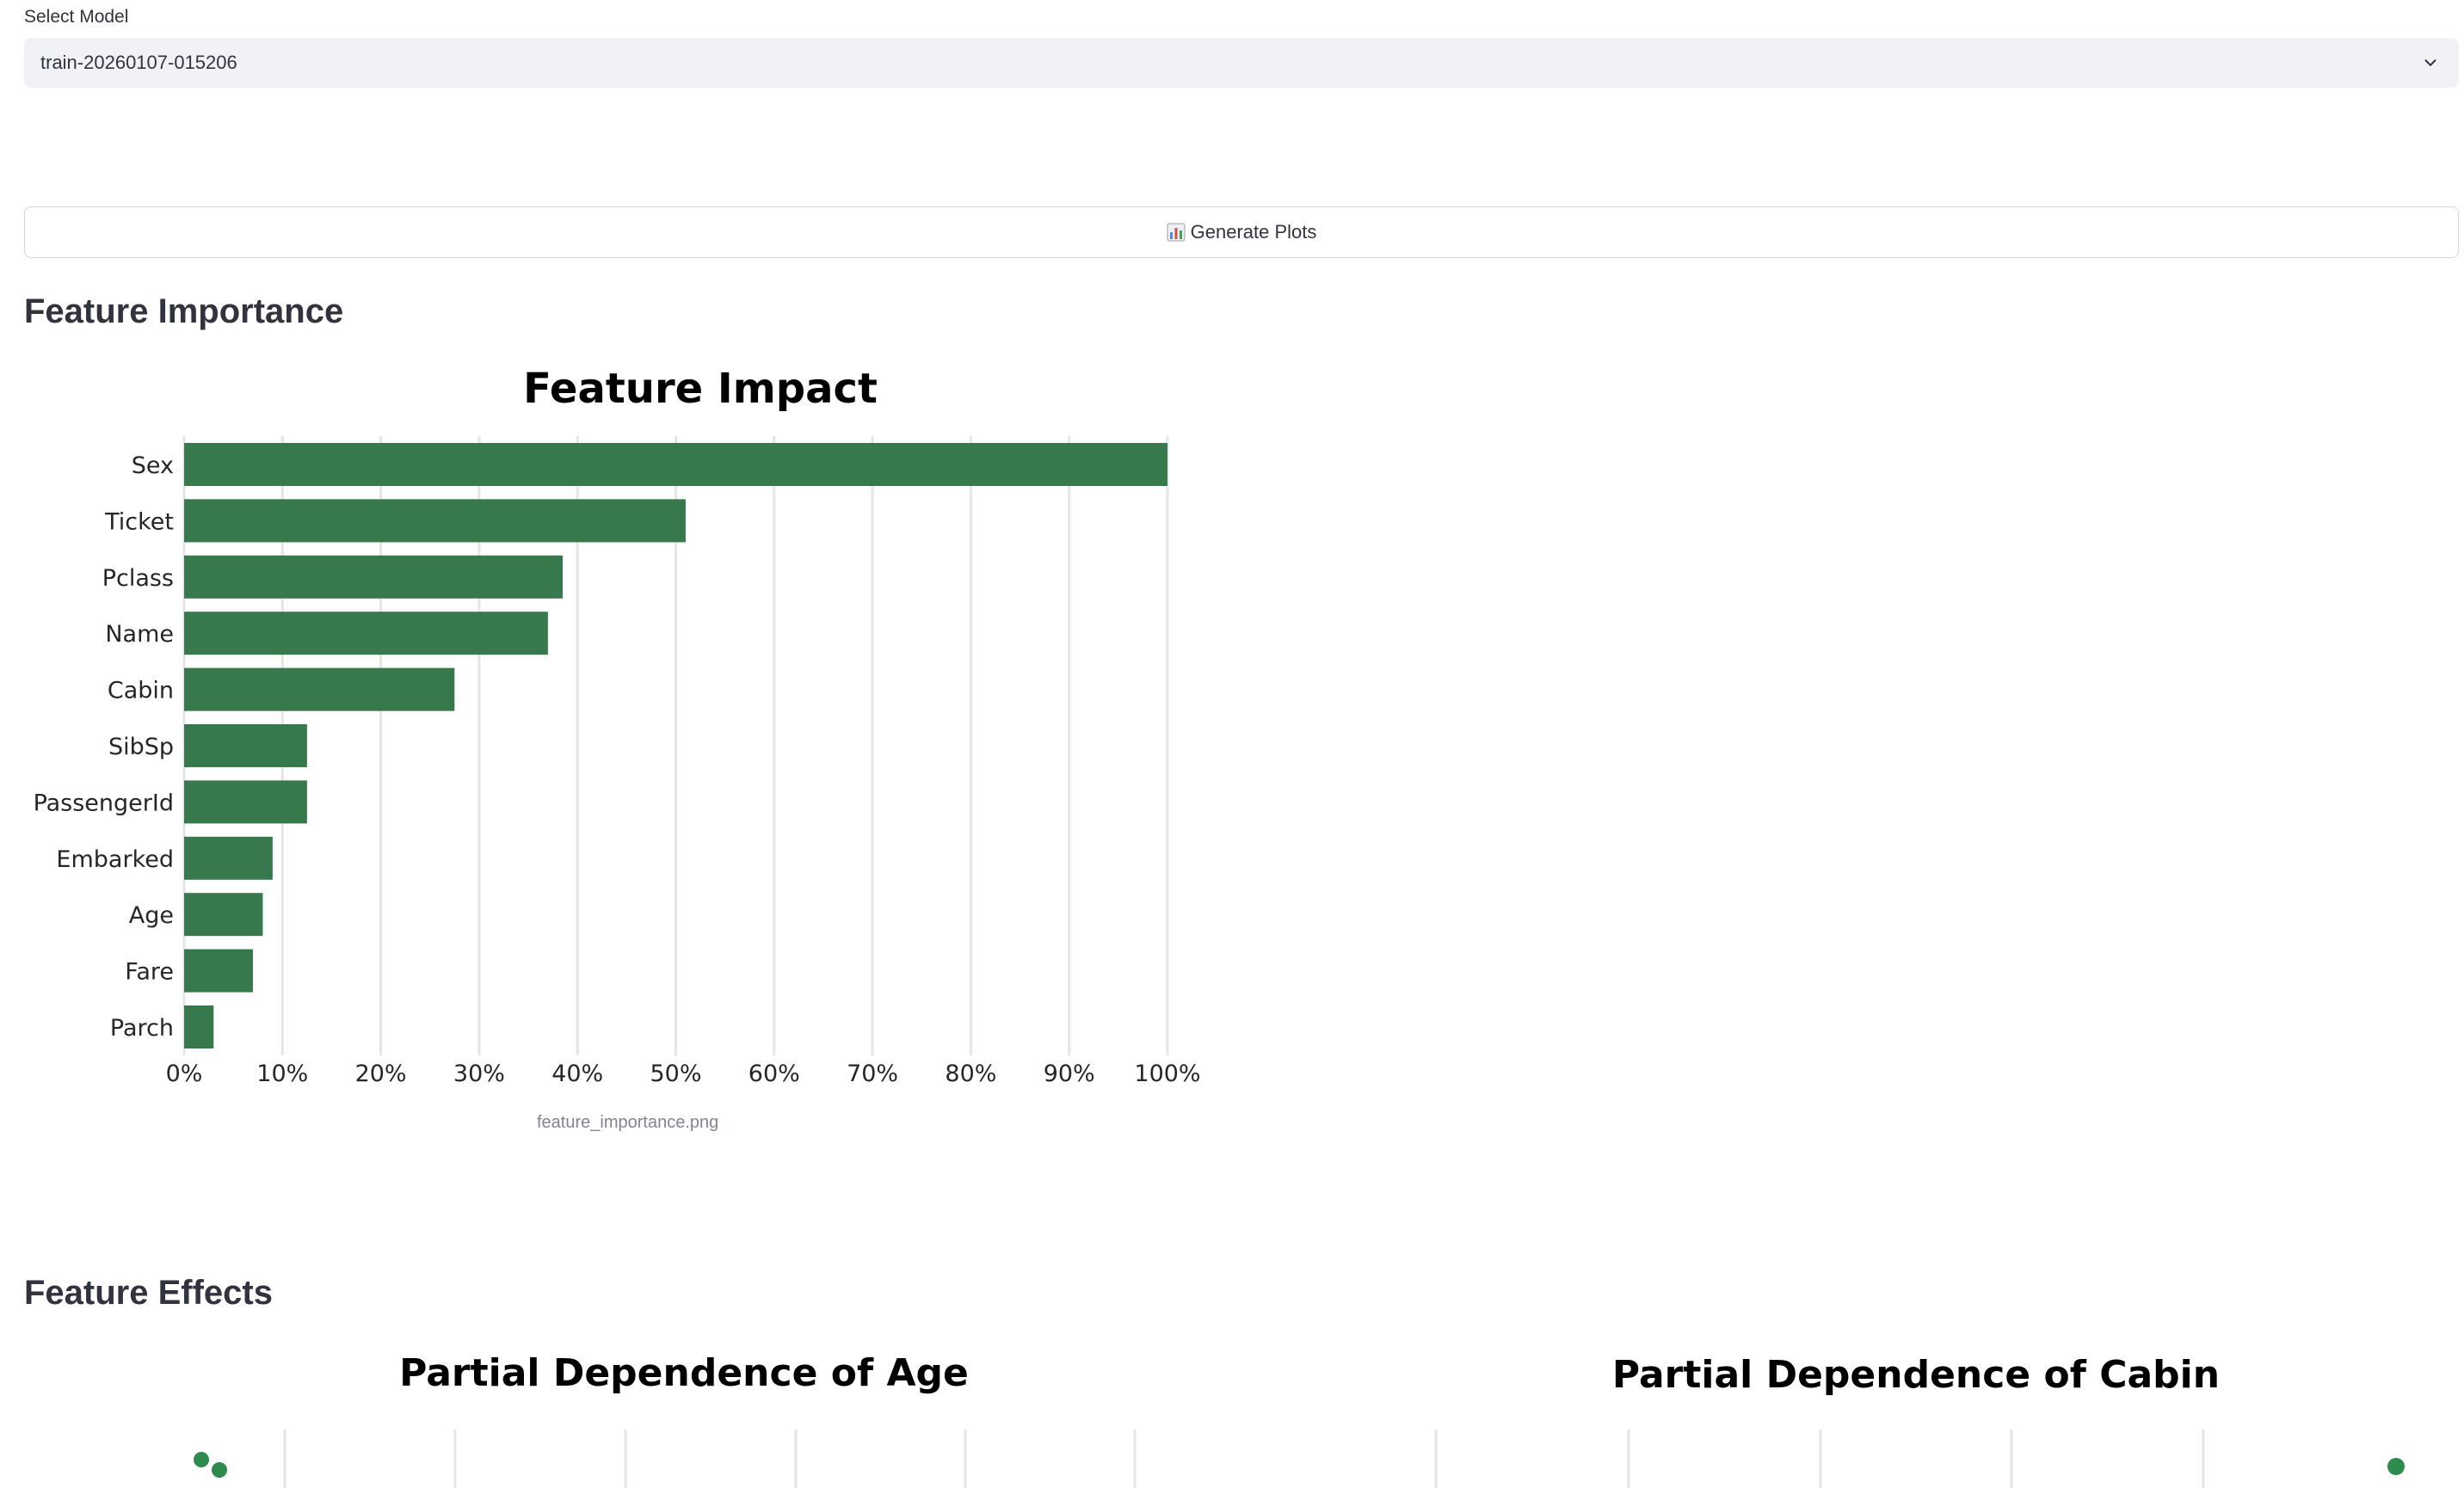 The image size is (2464, 1488). I want to click on bar-fare, so click(219, 971).